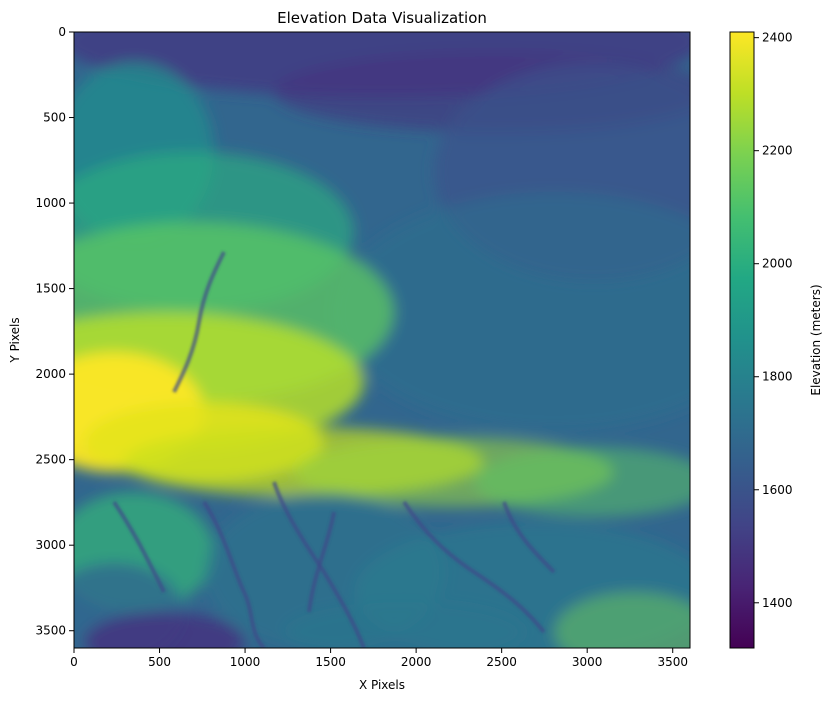 The height and width of the screenshot is (705, 834). I want to click on y-tick-label: 0, so click(62, 32).